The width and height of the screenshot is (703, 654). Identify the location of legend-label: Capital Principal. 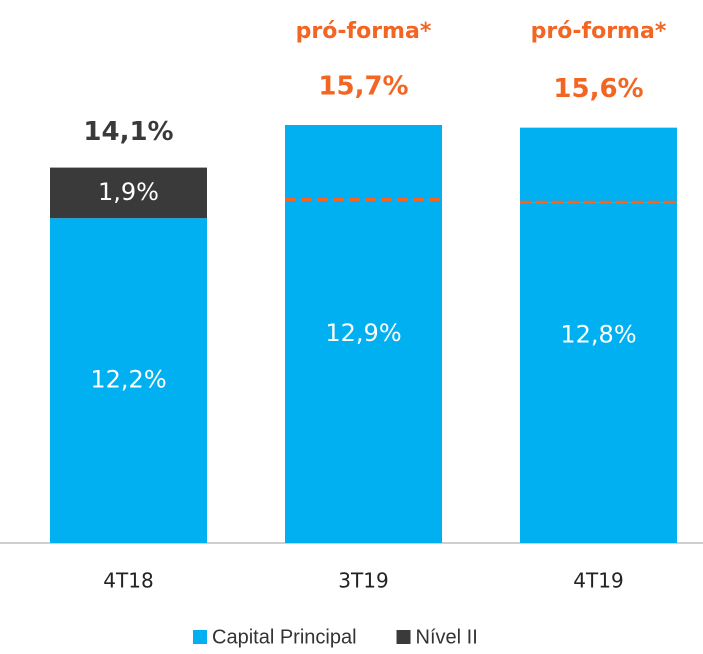
(284, 637).